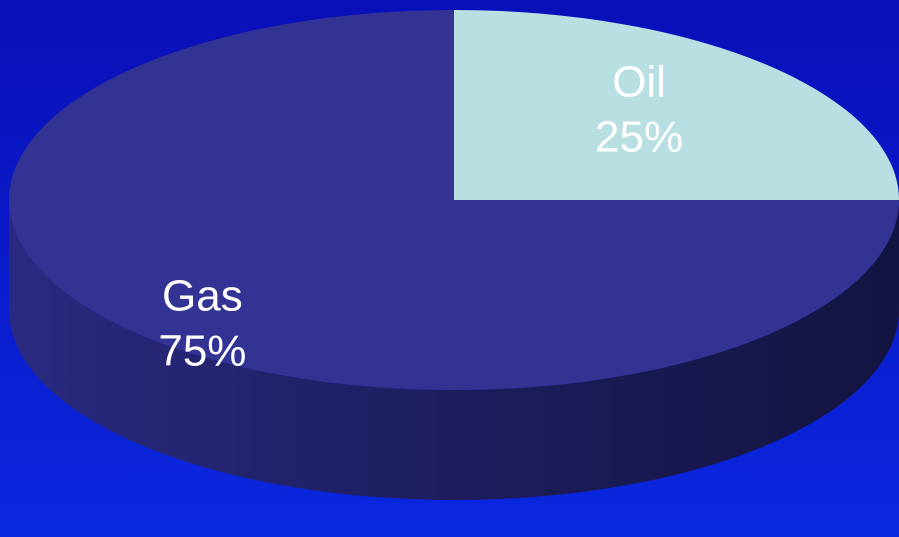  Describe the element at coordinates (639, 137) in the screenshot. I see `slice-value-label-oil: 25%` at that location.